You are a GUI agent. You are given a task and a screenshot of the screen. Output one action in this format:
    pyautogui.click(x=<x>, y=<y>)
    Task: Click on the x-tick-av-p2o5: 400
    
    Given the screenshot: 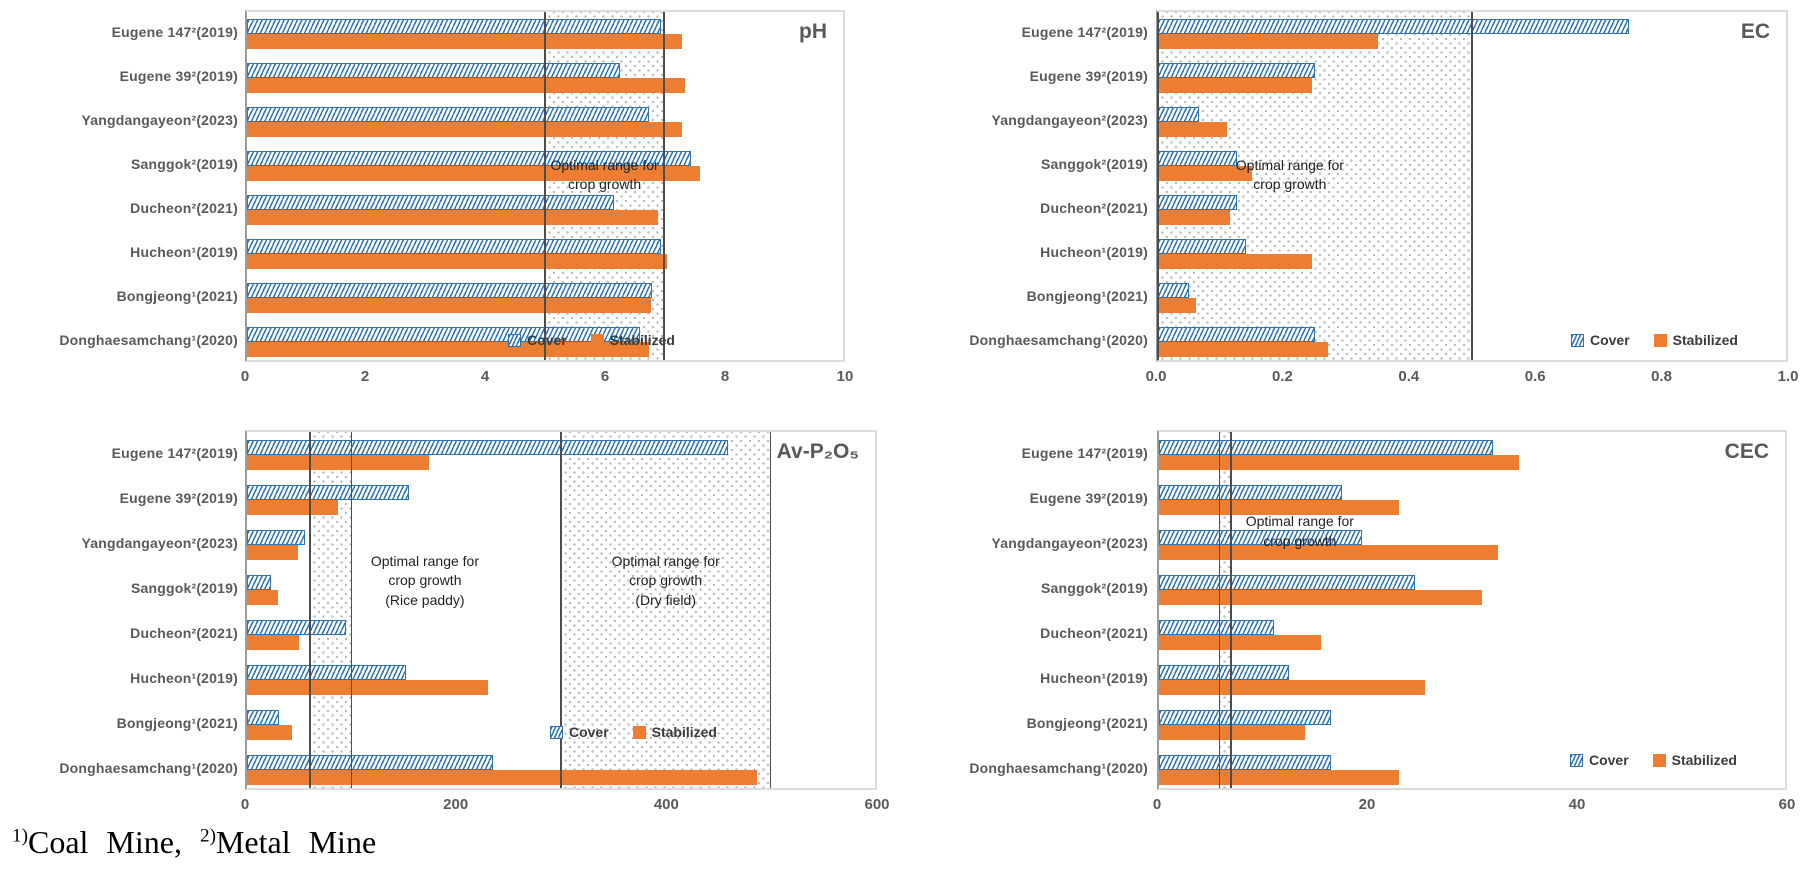 What is the action you would take?
    pyautogui.click(x=666, y=804)
    